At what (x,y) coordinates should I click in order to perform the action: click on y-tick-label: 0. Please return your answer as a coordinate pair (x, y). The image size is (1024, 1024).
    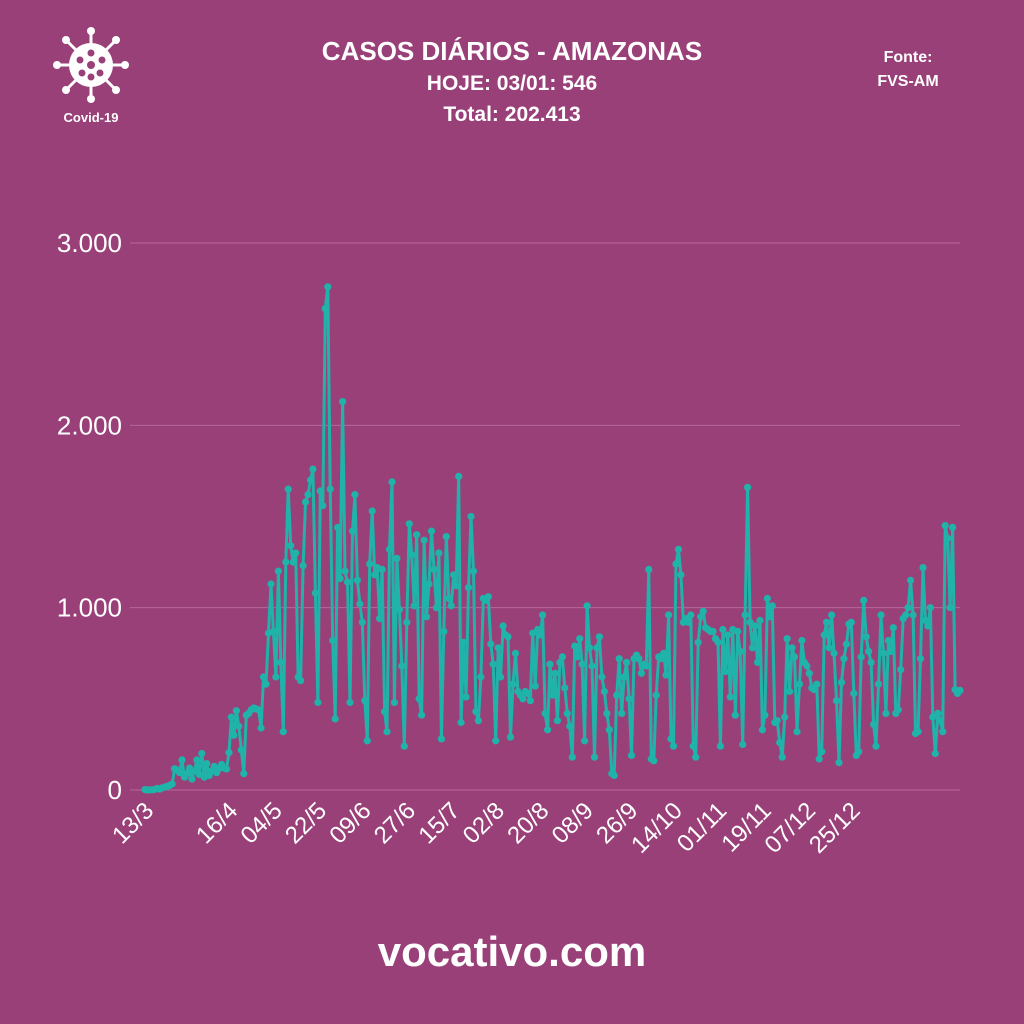
    Looking at the image, I should click on (115, 790).